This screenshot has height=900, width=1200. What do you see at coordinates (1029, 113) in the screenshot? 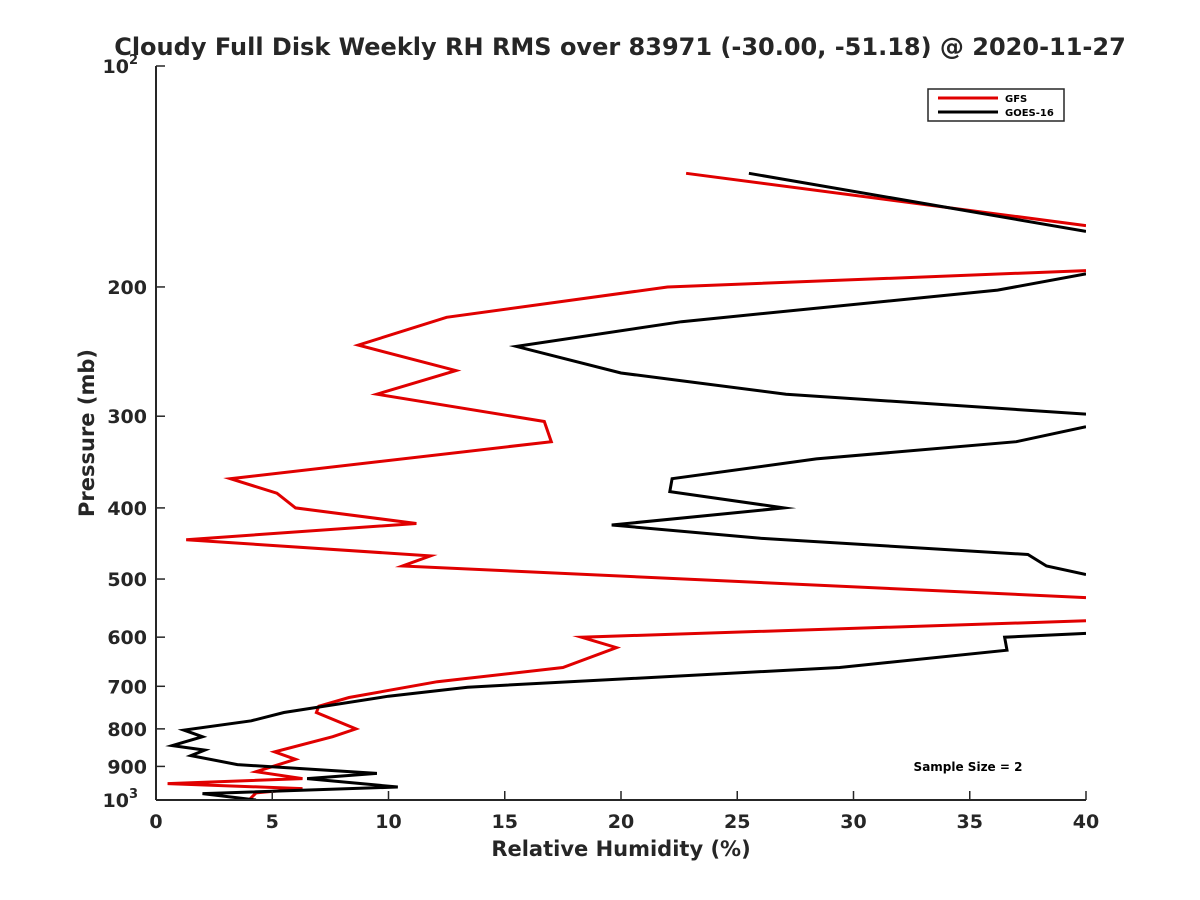
I see `legend-label: GOES-16` at bounding box center [1029, 113].